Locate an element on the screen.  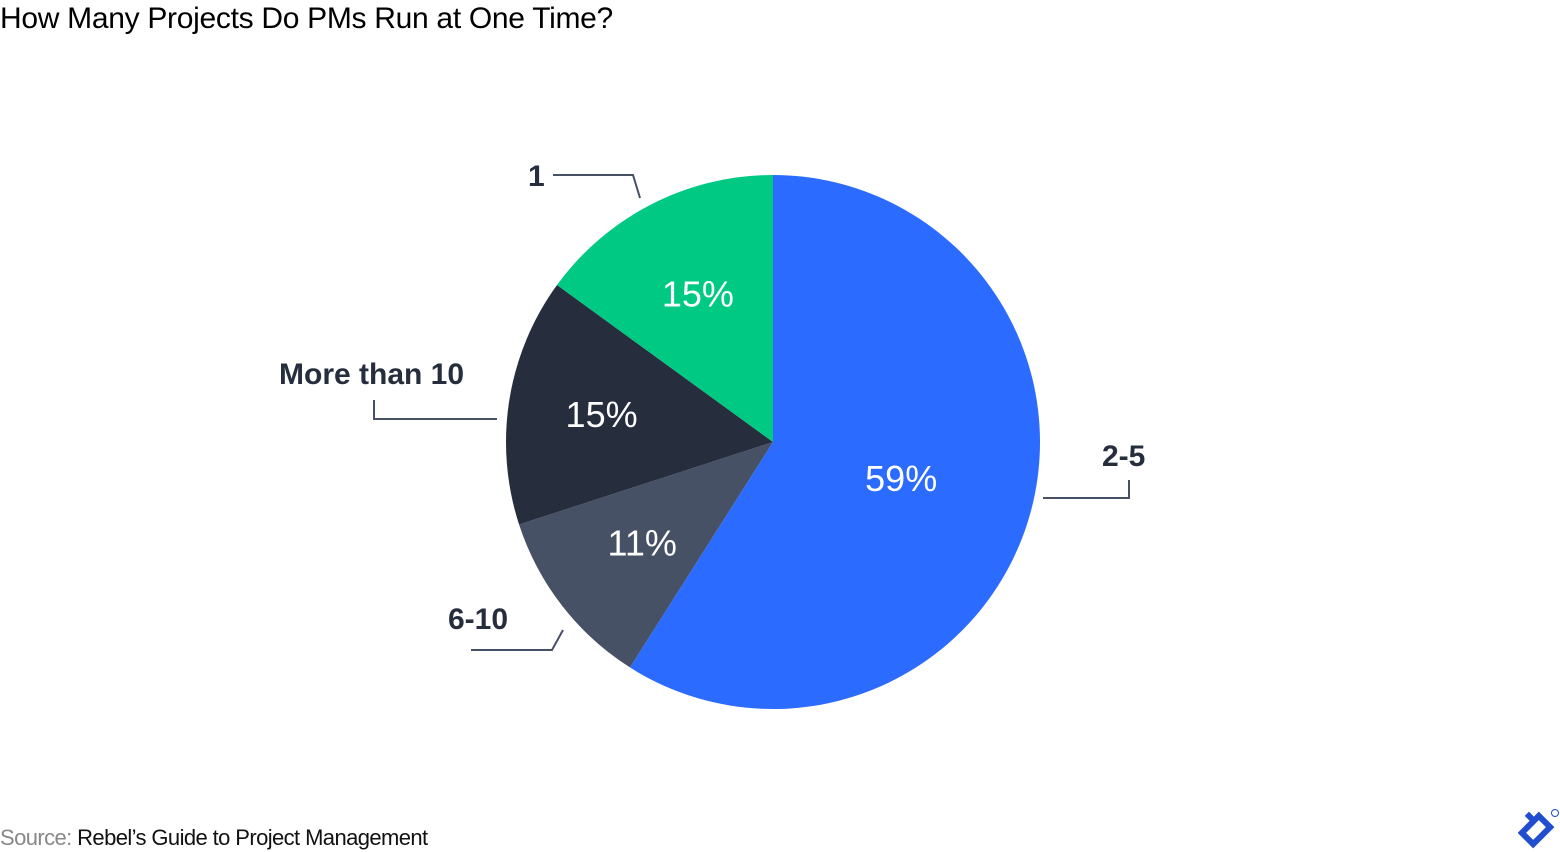
category-label-1: 1 is located at coordinates (536, 176).